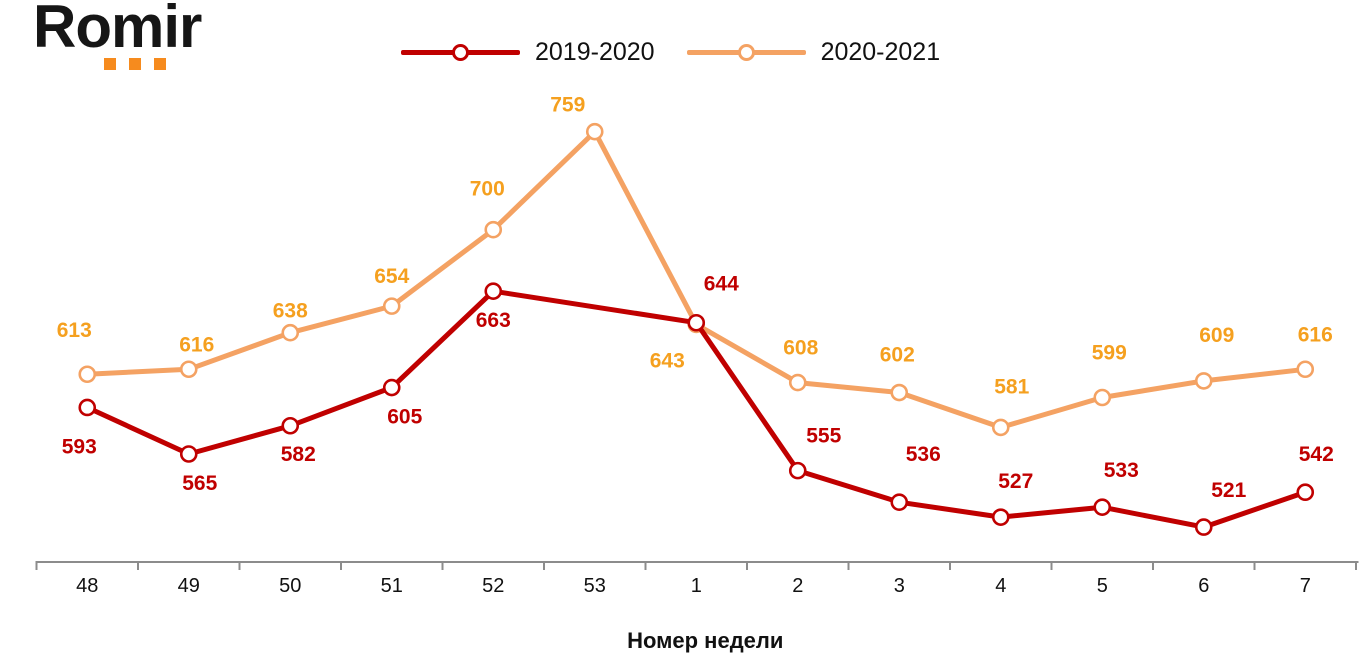  What do you see at coordinates (595, 52) in the screenshot?
I see `legend-label-2019-2020: 2019-2020` at bounding box center [595, 52].